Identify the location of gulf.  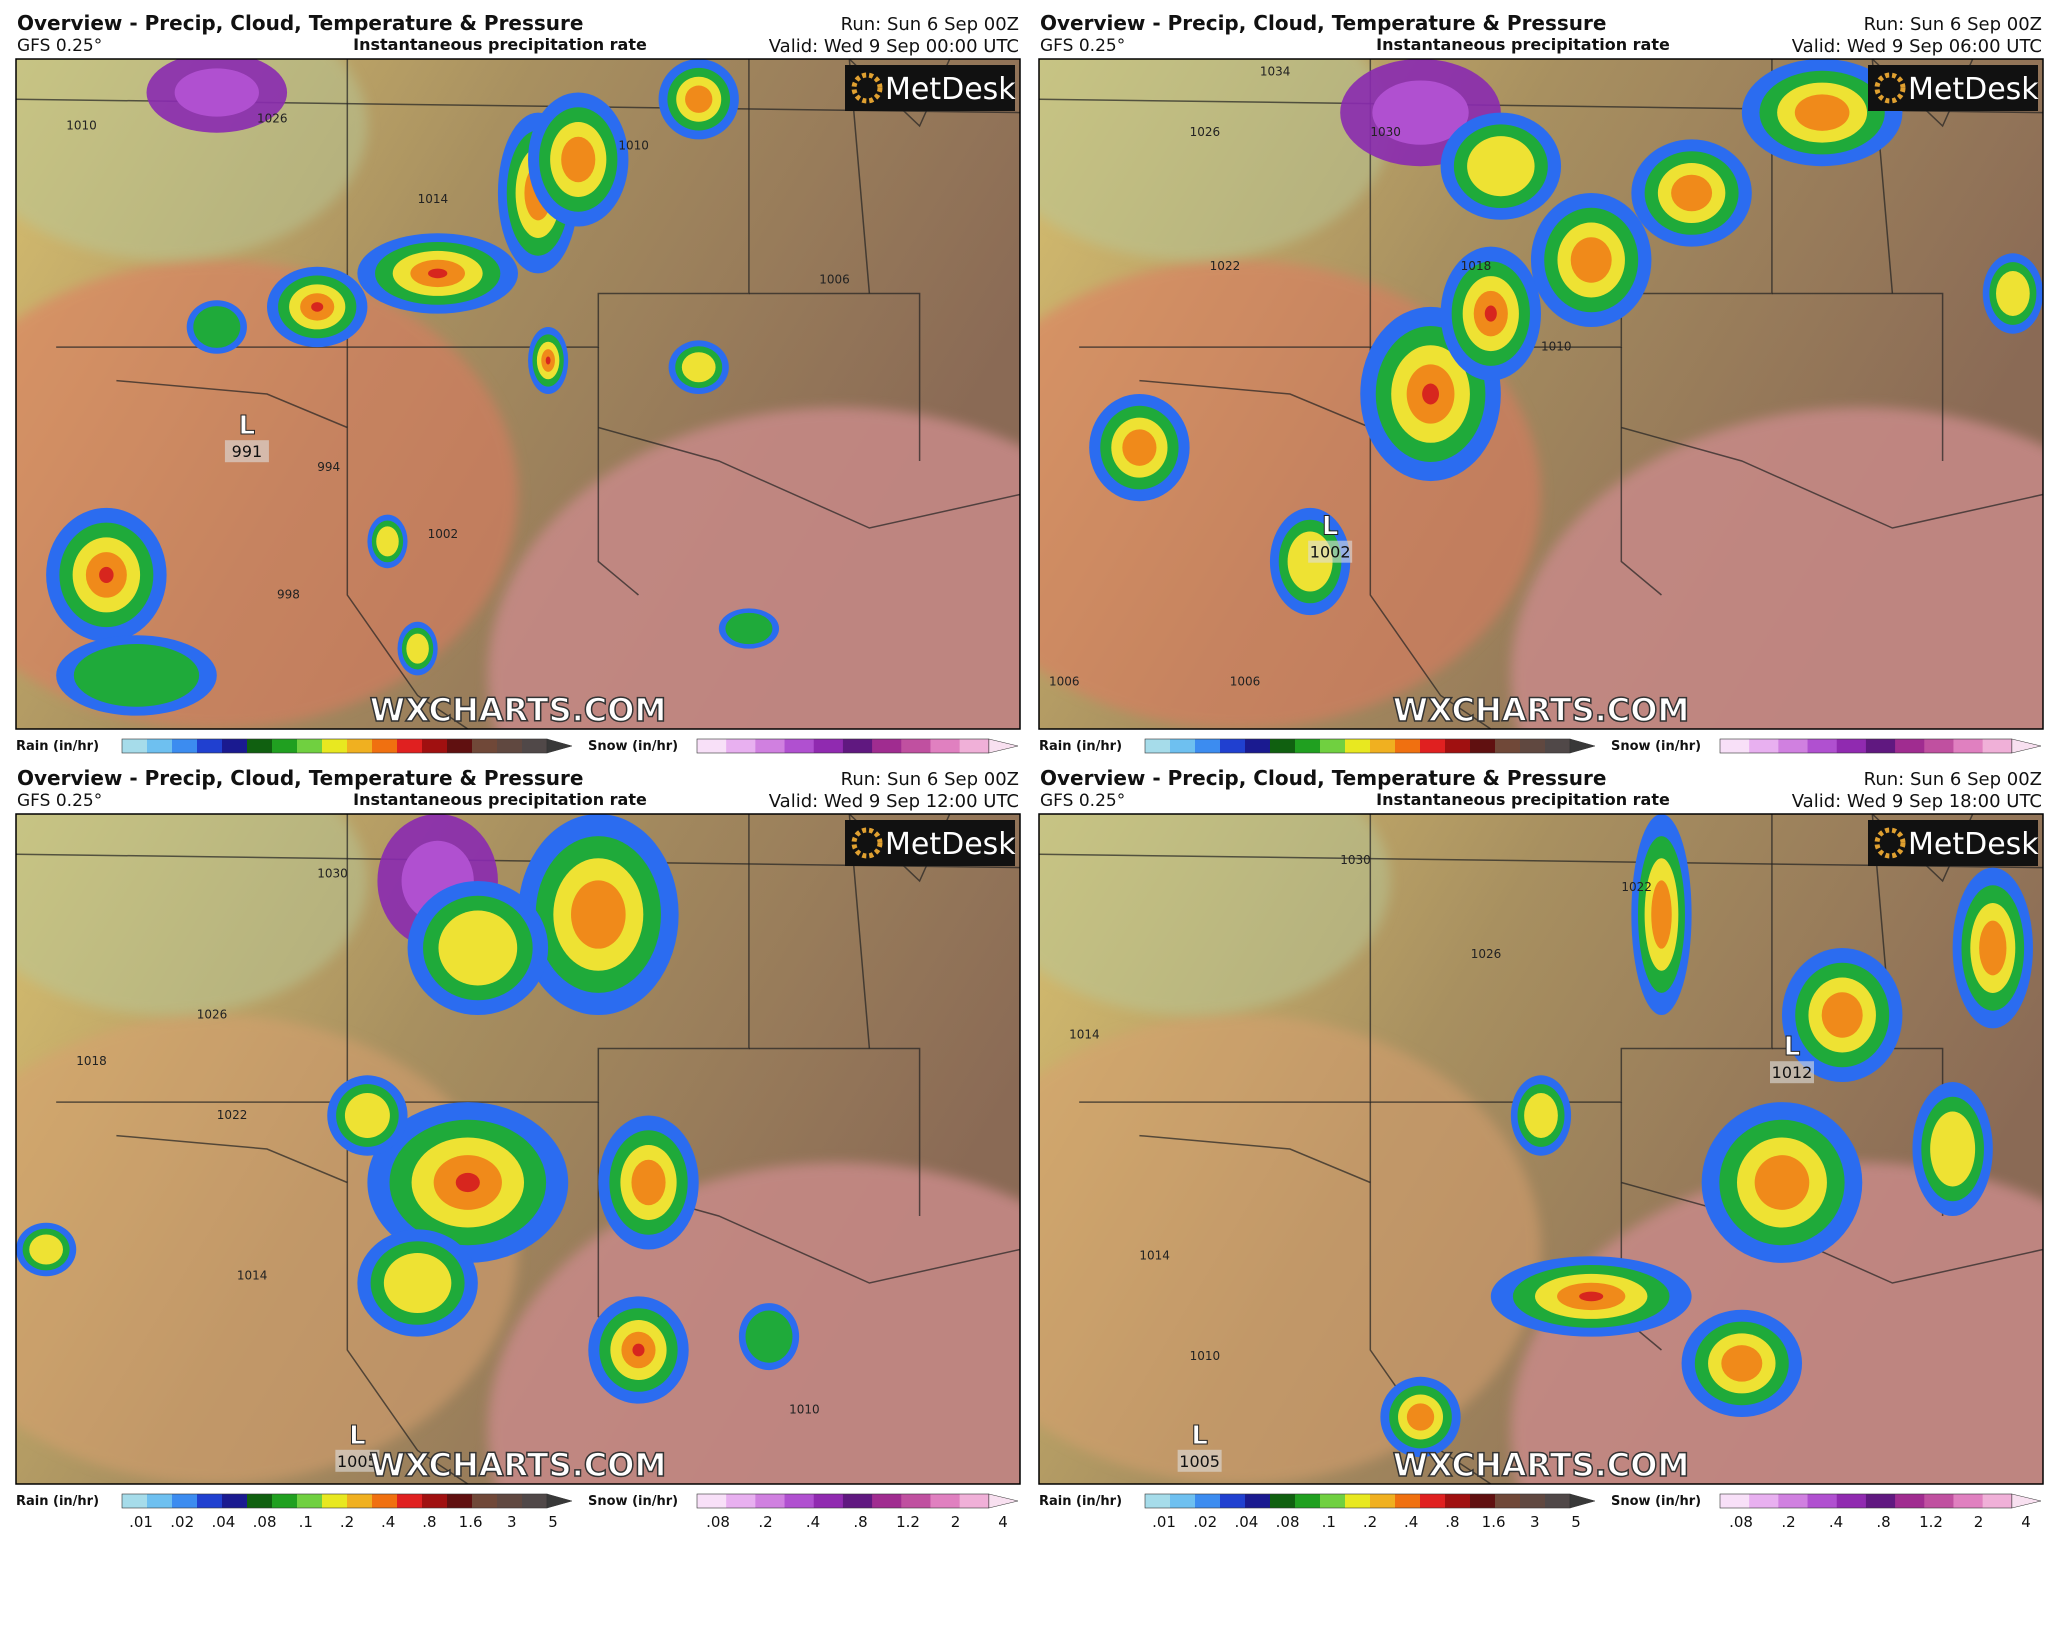
(753, 568).